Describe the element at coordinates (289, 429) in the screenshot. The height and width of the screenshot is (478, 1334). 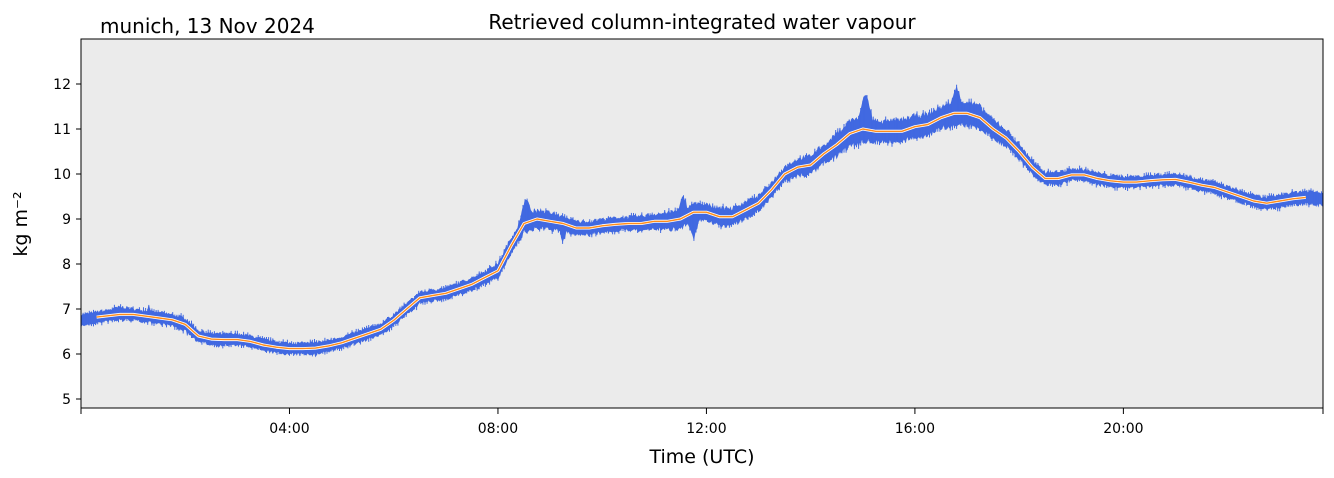
I see `x-tick-label: 04:00` at that location.